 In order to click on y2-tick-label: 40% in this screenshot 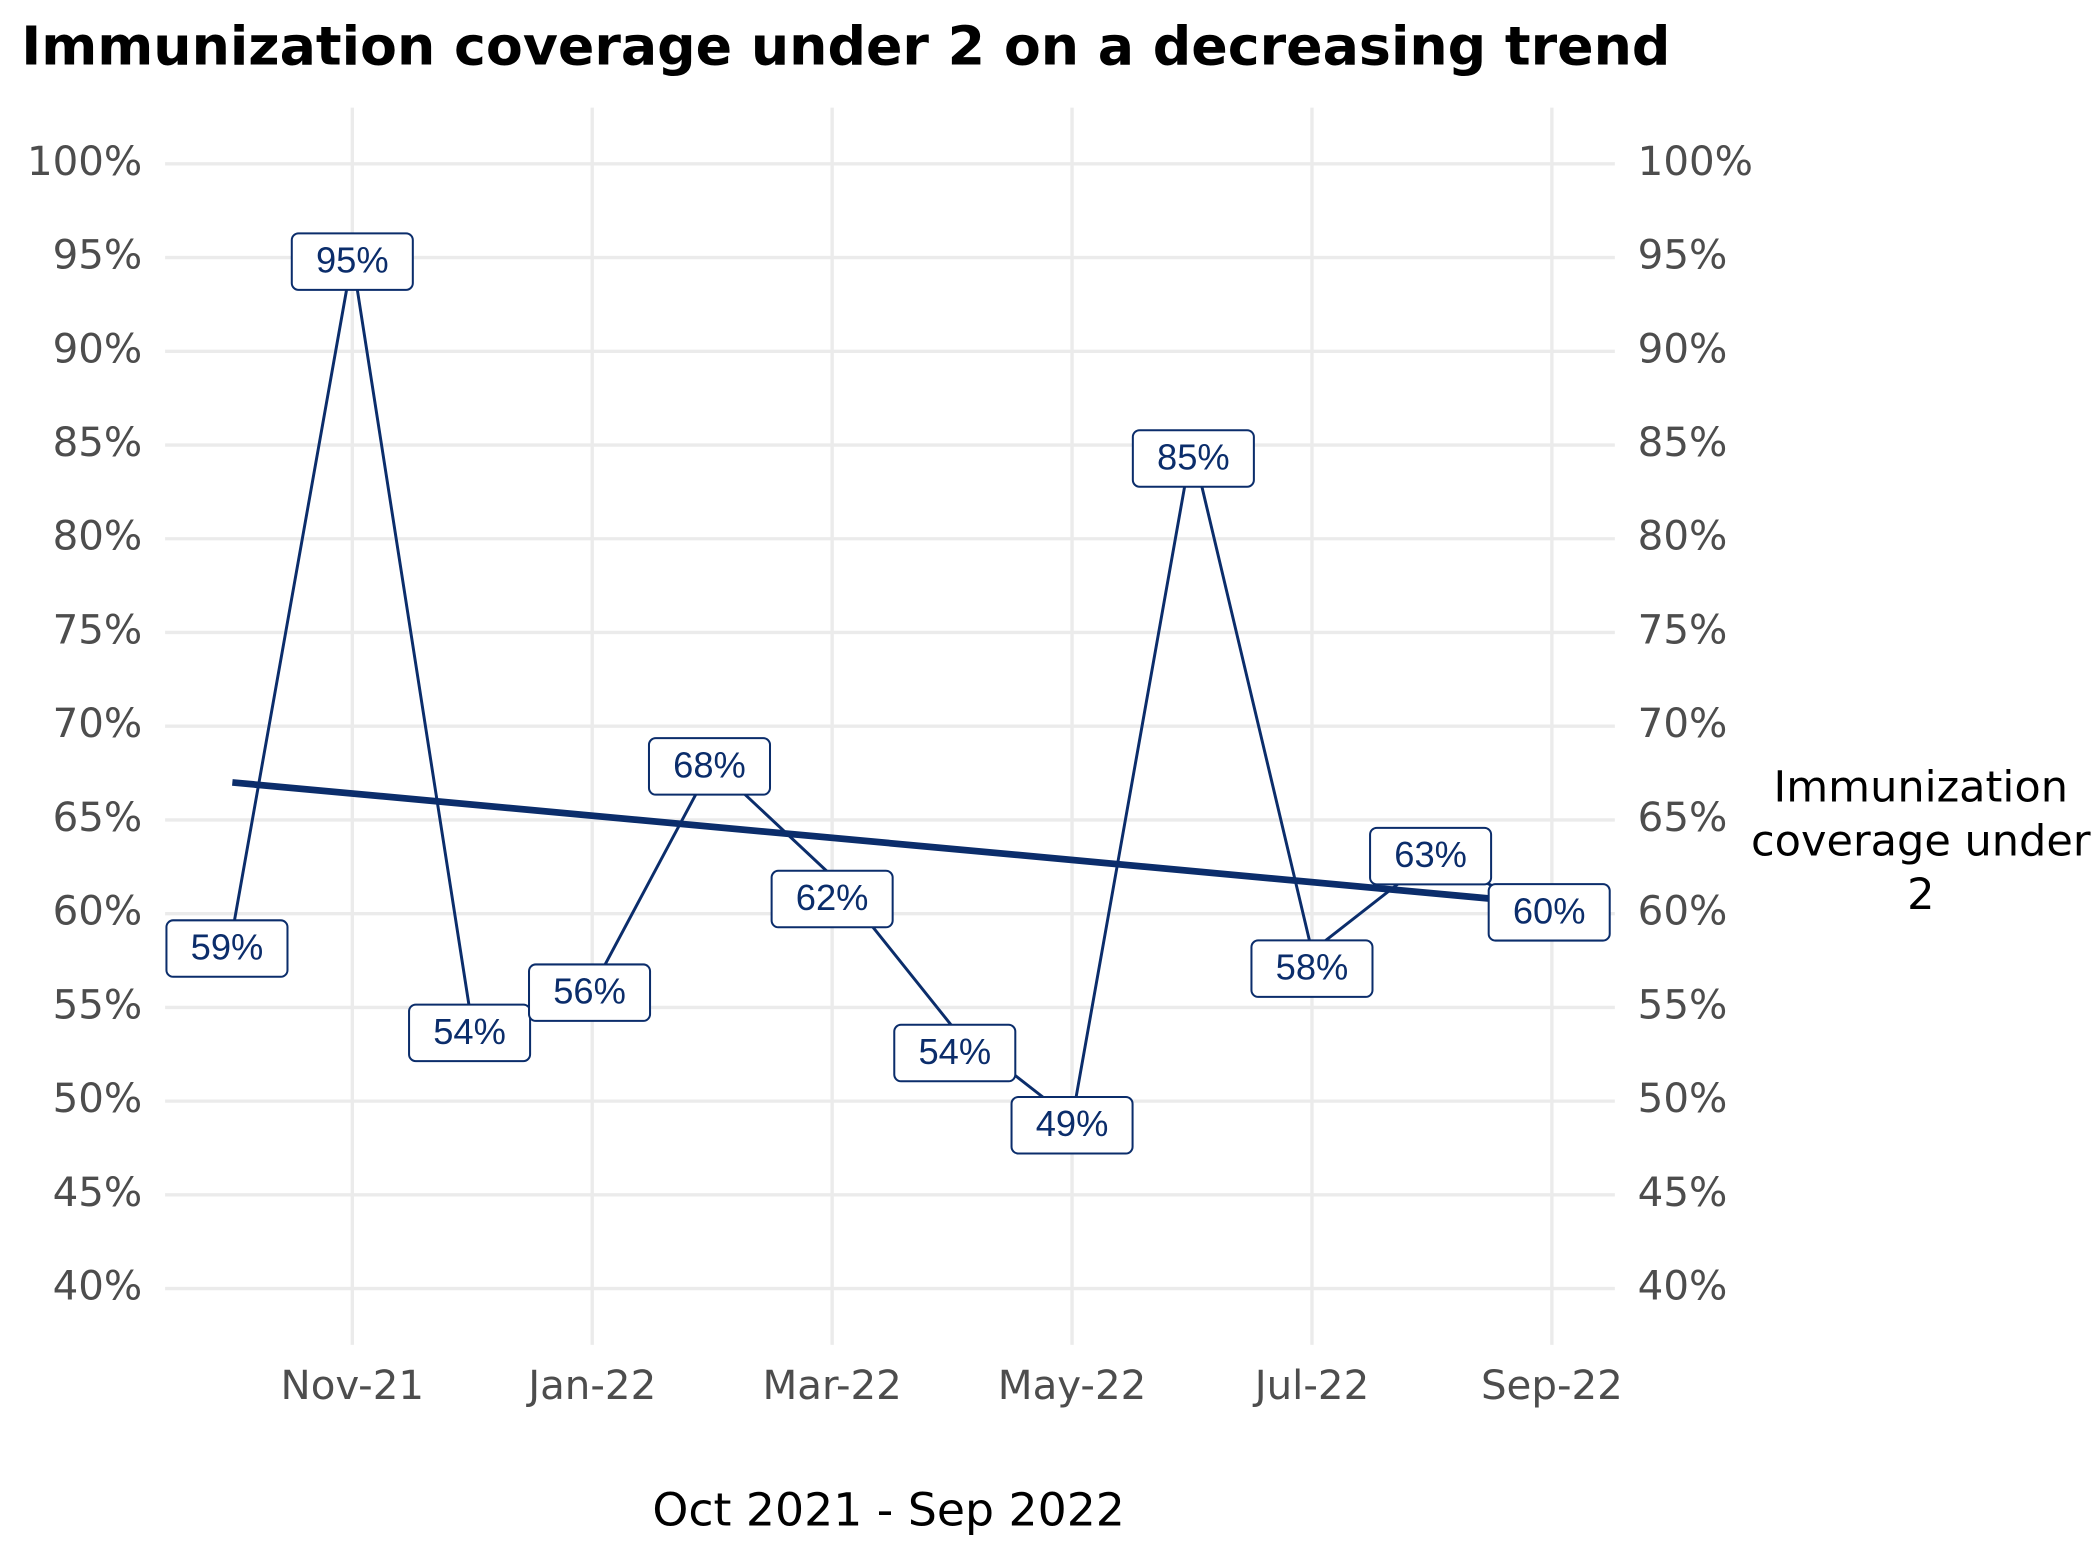, I will do `click(1683, 1286)`.